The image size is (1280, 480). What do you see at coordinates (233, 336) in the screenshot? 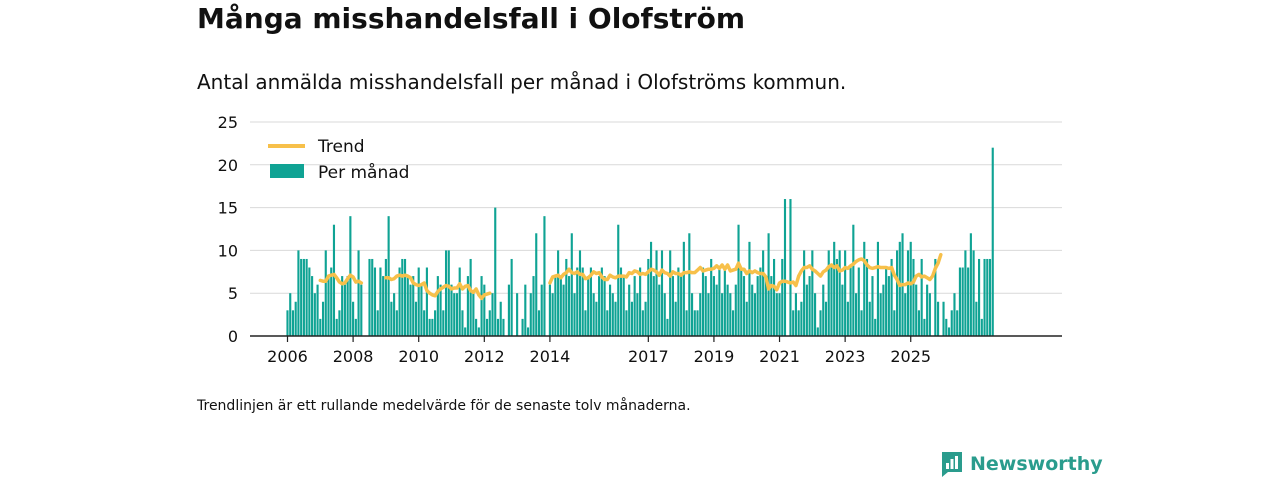
I see `y-tick-label: 0` at bounding box center [233, 336].